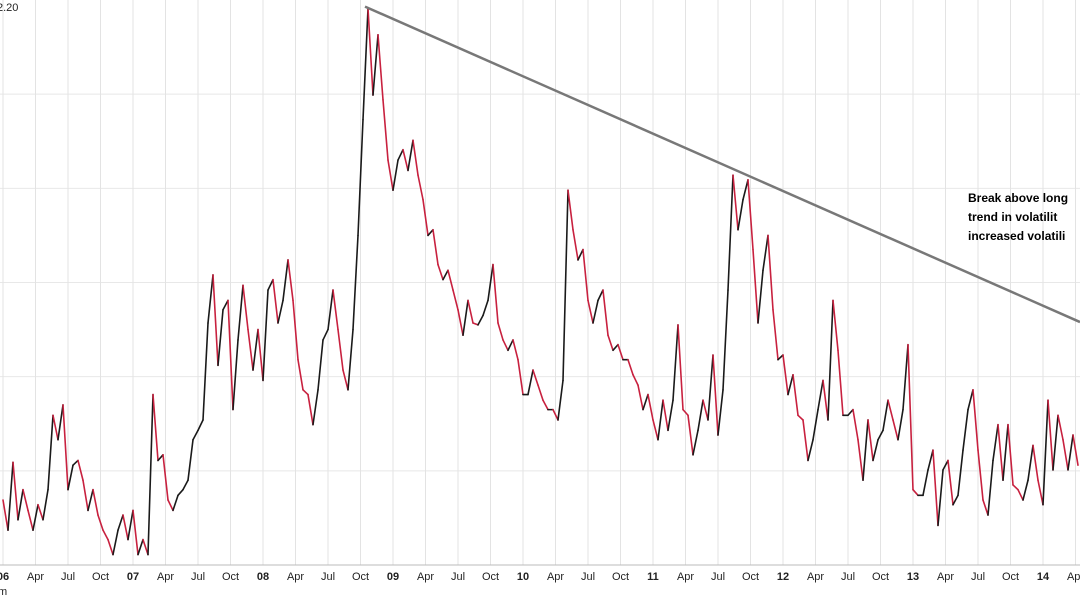  What do you see at coordinates (653, 577) in the screenshot?
I see `x-tick-label: 11` at bounding box center [653, 577].